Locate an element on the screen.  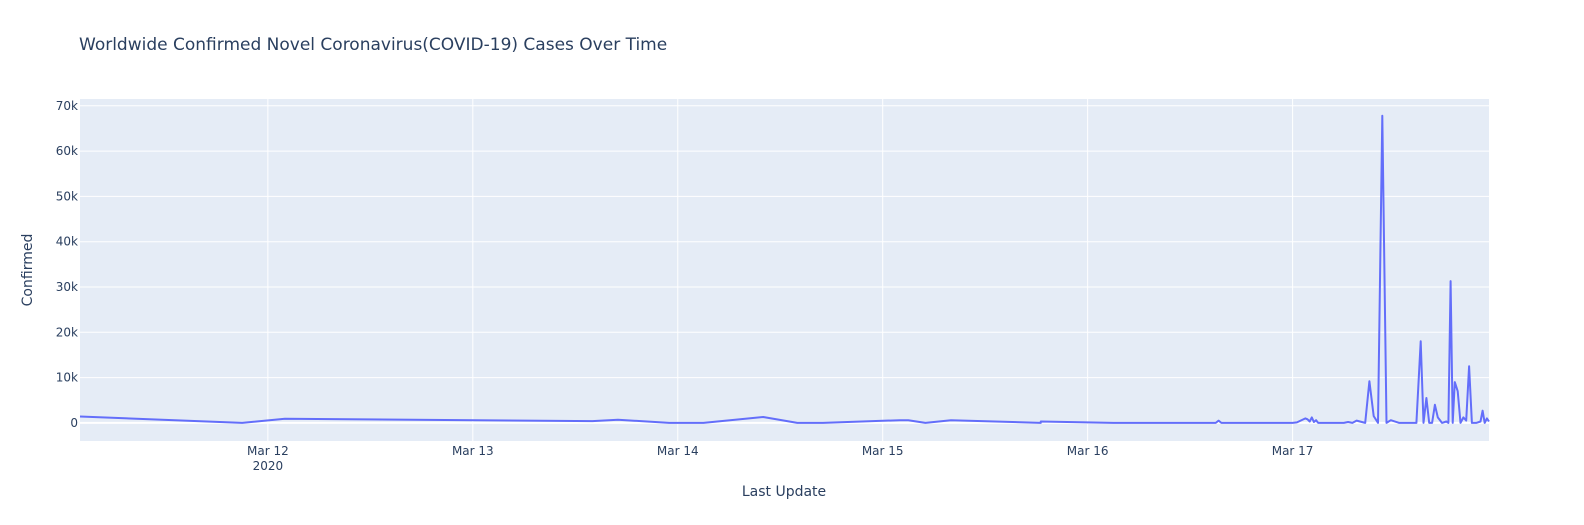
y-tick-label: 0 is located at coordinates (74, 423).